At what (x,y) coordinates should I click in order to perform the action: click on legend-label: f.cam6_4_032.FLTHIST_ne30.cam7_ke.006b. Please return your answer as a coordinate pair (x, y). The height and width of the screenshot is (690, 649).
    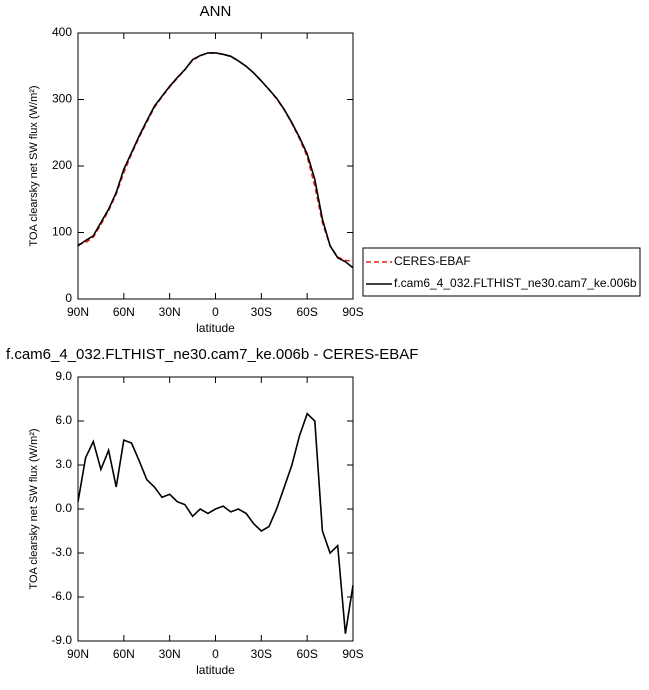
    Looking at the image, I should click on (515, 283).